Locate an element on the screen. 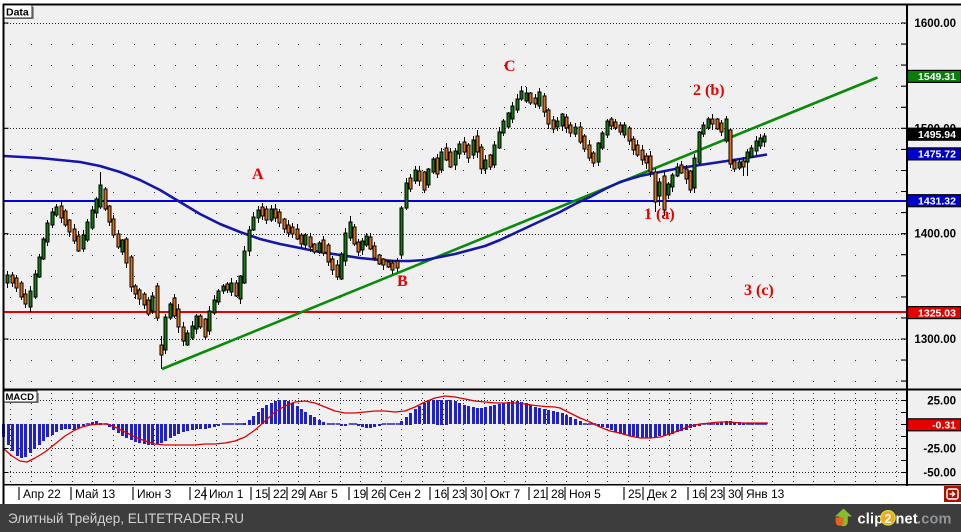 The height and width of the screenshot is (532, 961). svg-text: 28 is located at coordinates (558, 494).